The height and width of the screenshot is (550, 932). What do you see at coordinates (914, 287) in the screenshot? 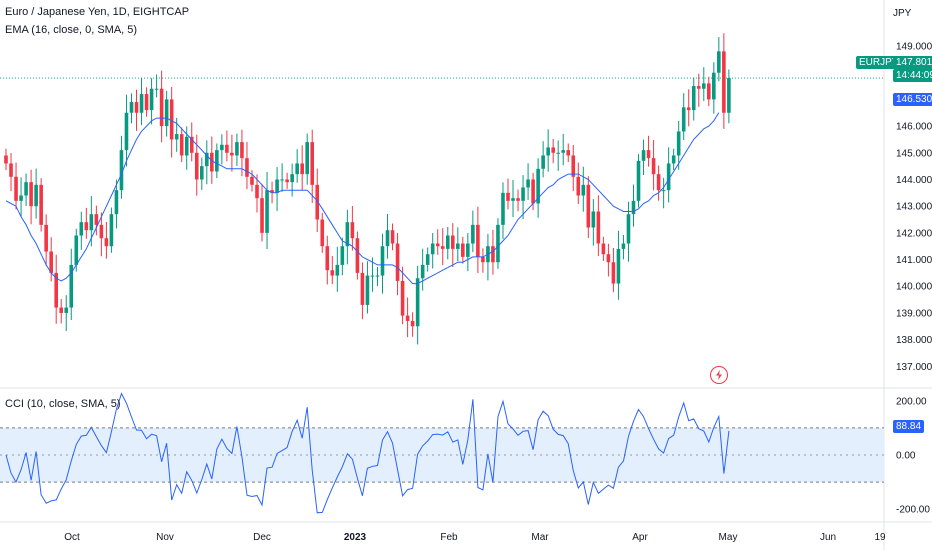
I see `price-tick-label: 140.000` at bounding box center [914, 287].